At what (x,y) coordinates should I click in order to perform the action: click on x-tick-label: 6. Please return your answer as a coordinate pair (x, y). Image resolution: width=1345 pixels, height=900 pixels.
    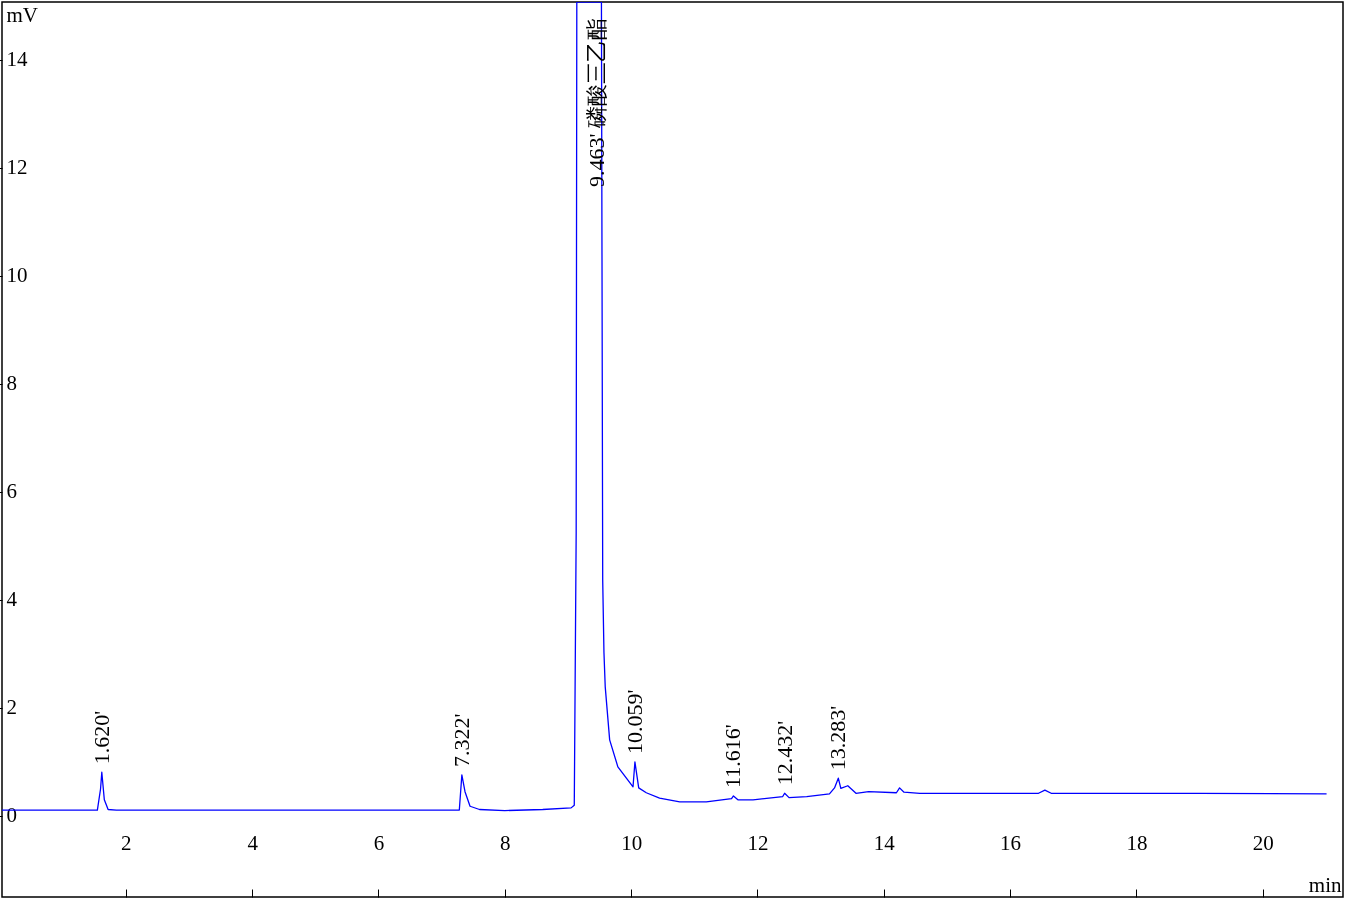
    Looking at the image, I should click on (379, 842).